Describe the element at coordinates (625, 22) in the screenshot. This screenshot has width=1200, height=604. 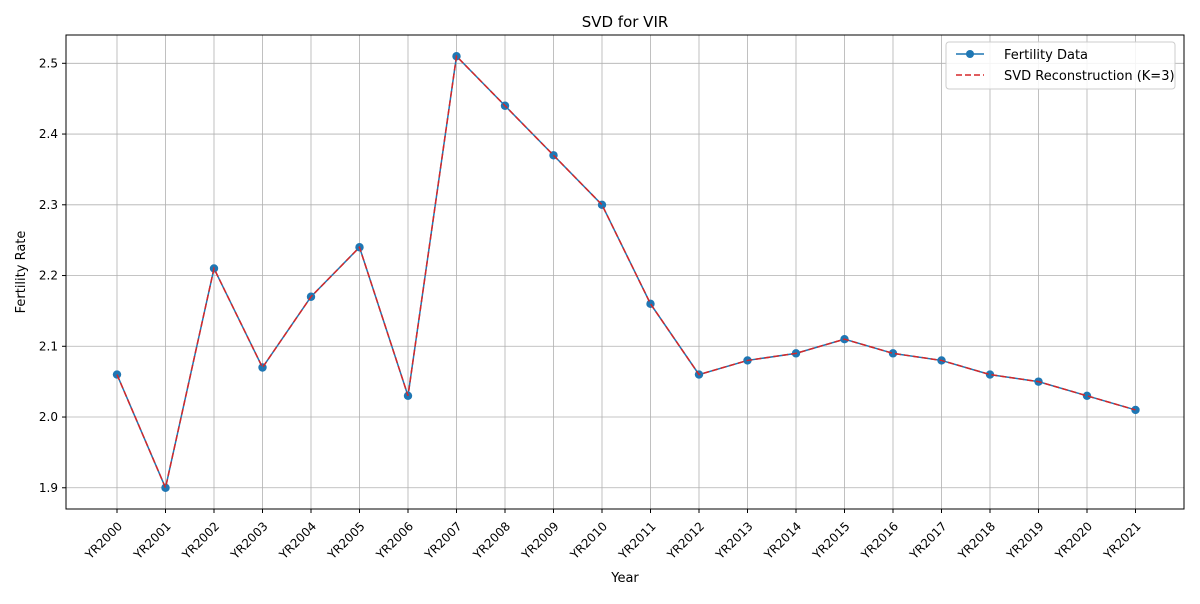
I see `chart-title: SVD for VIR` at that location.